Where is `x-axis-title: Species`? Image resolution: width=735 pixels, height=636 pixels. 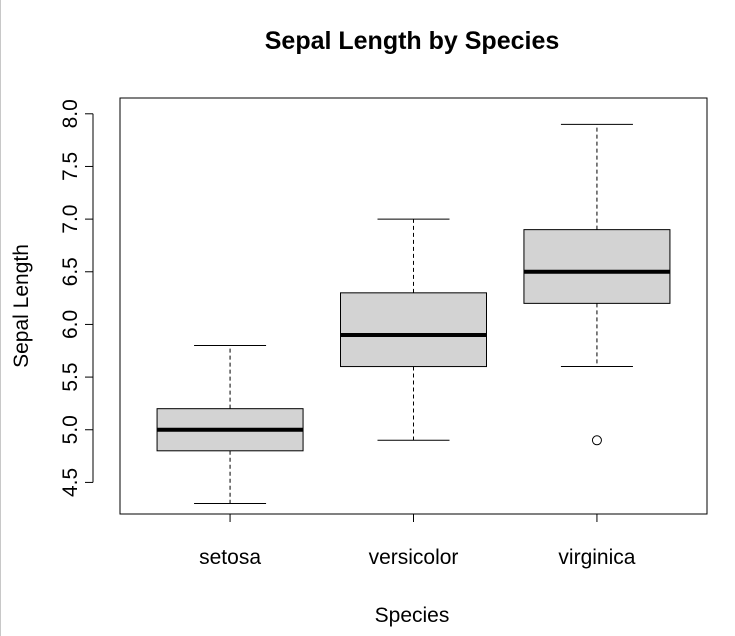
x-axis-title: Species is located at coordinates (412, 615).